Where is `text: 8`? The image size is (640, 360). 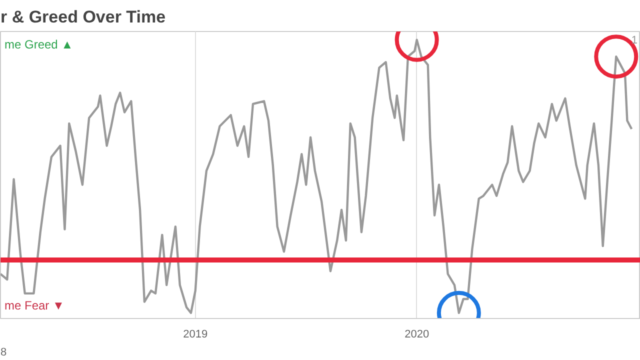
text: 8 is located at coordinates (3, 352).